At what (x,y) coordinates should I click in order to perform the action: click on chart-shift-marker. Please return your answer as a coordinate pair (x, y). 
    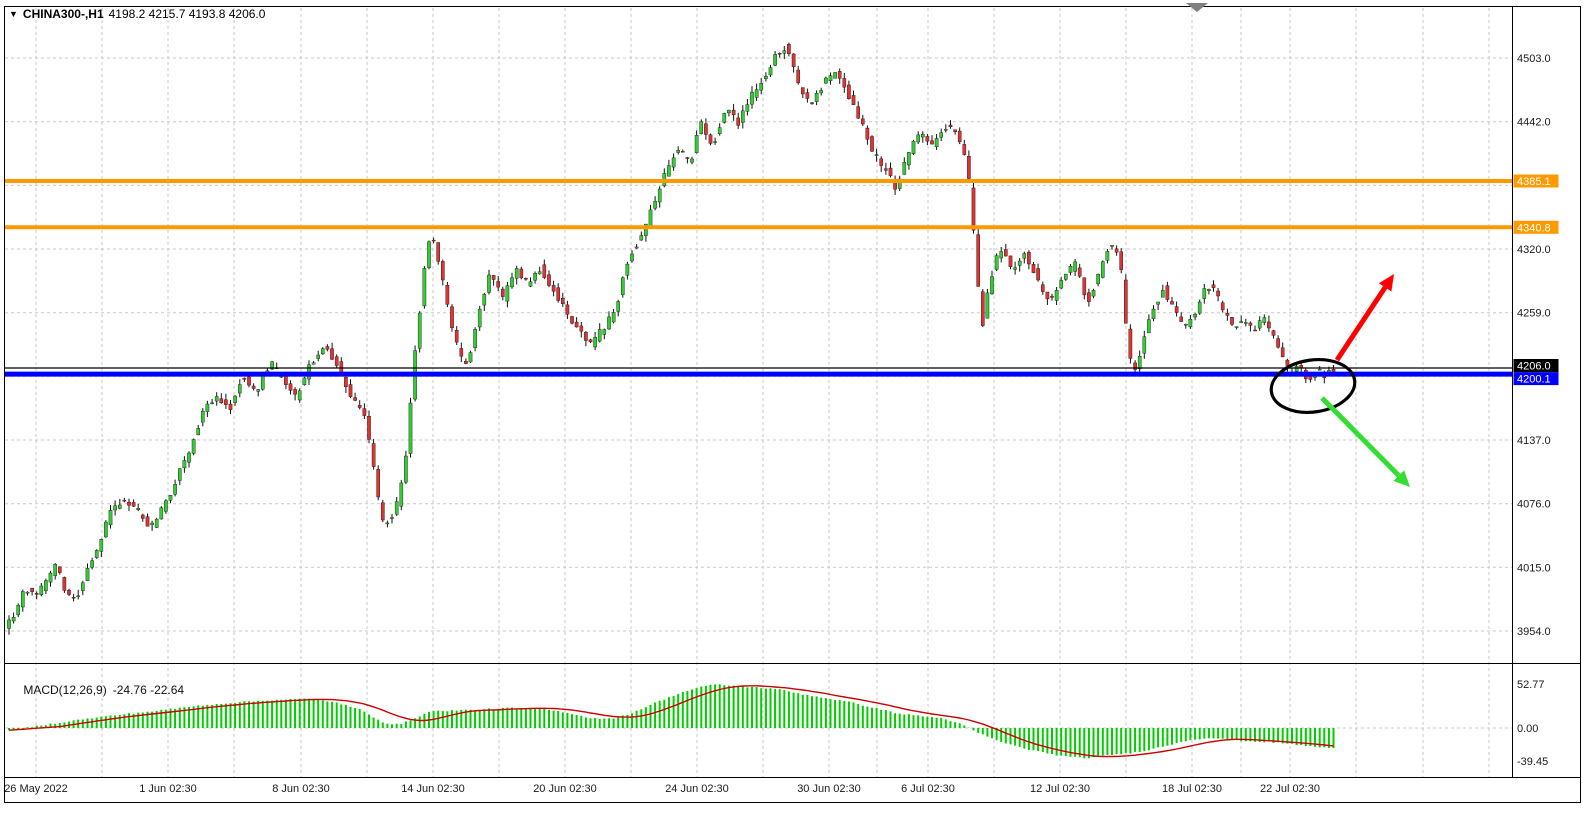
    Looking at the image, I should click on (1197, 7).